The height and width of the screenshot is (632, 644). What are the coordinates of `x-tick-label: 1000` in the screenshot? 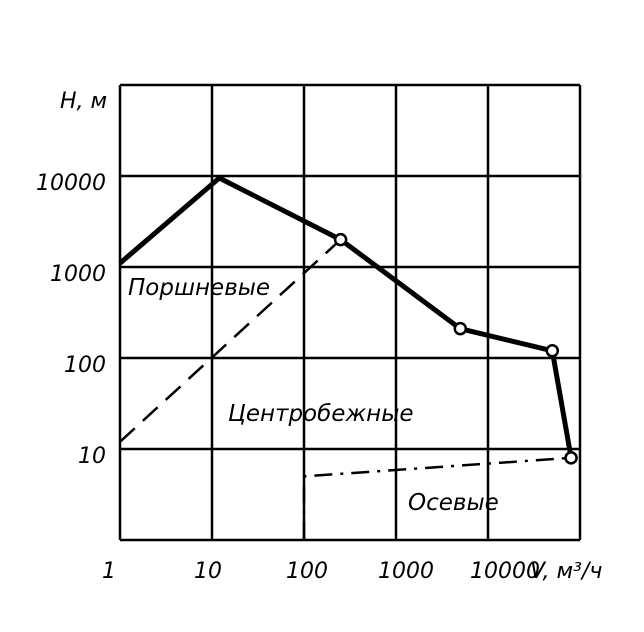 It's located at (406, 571).